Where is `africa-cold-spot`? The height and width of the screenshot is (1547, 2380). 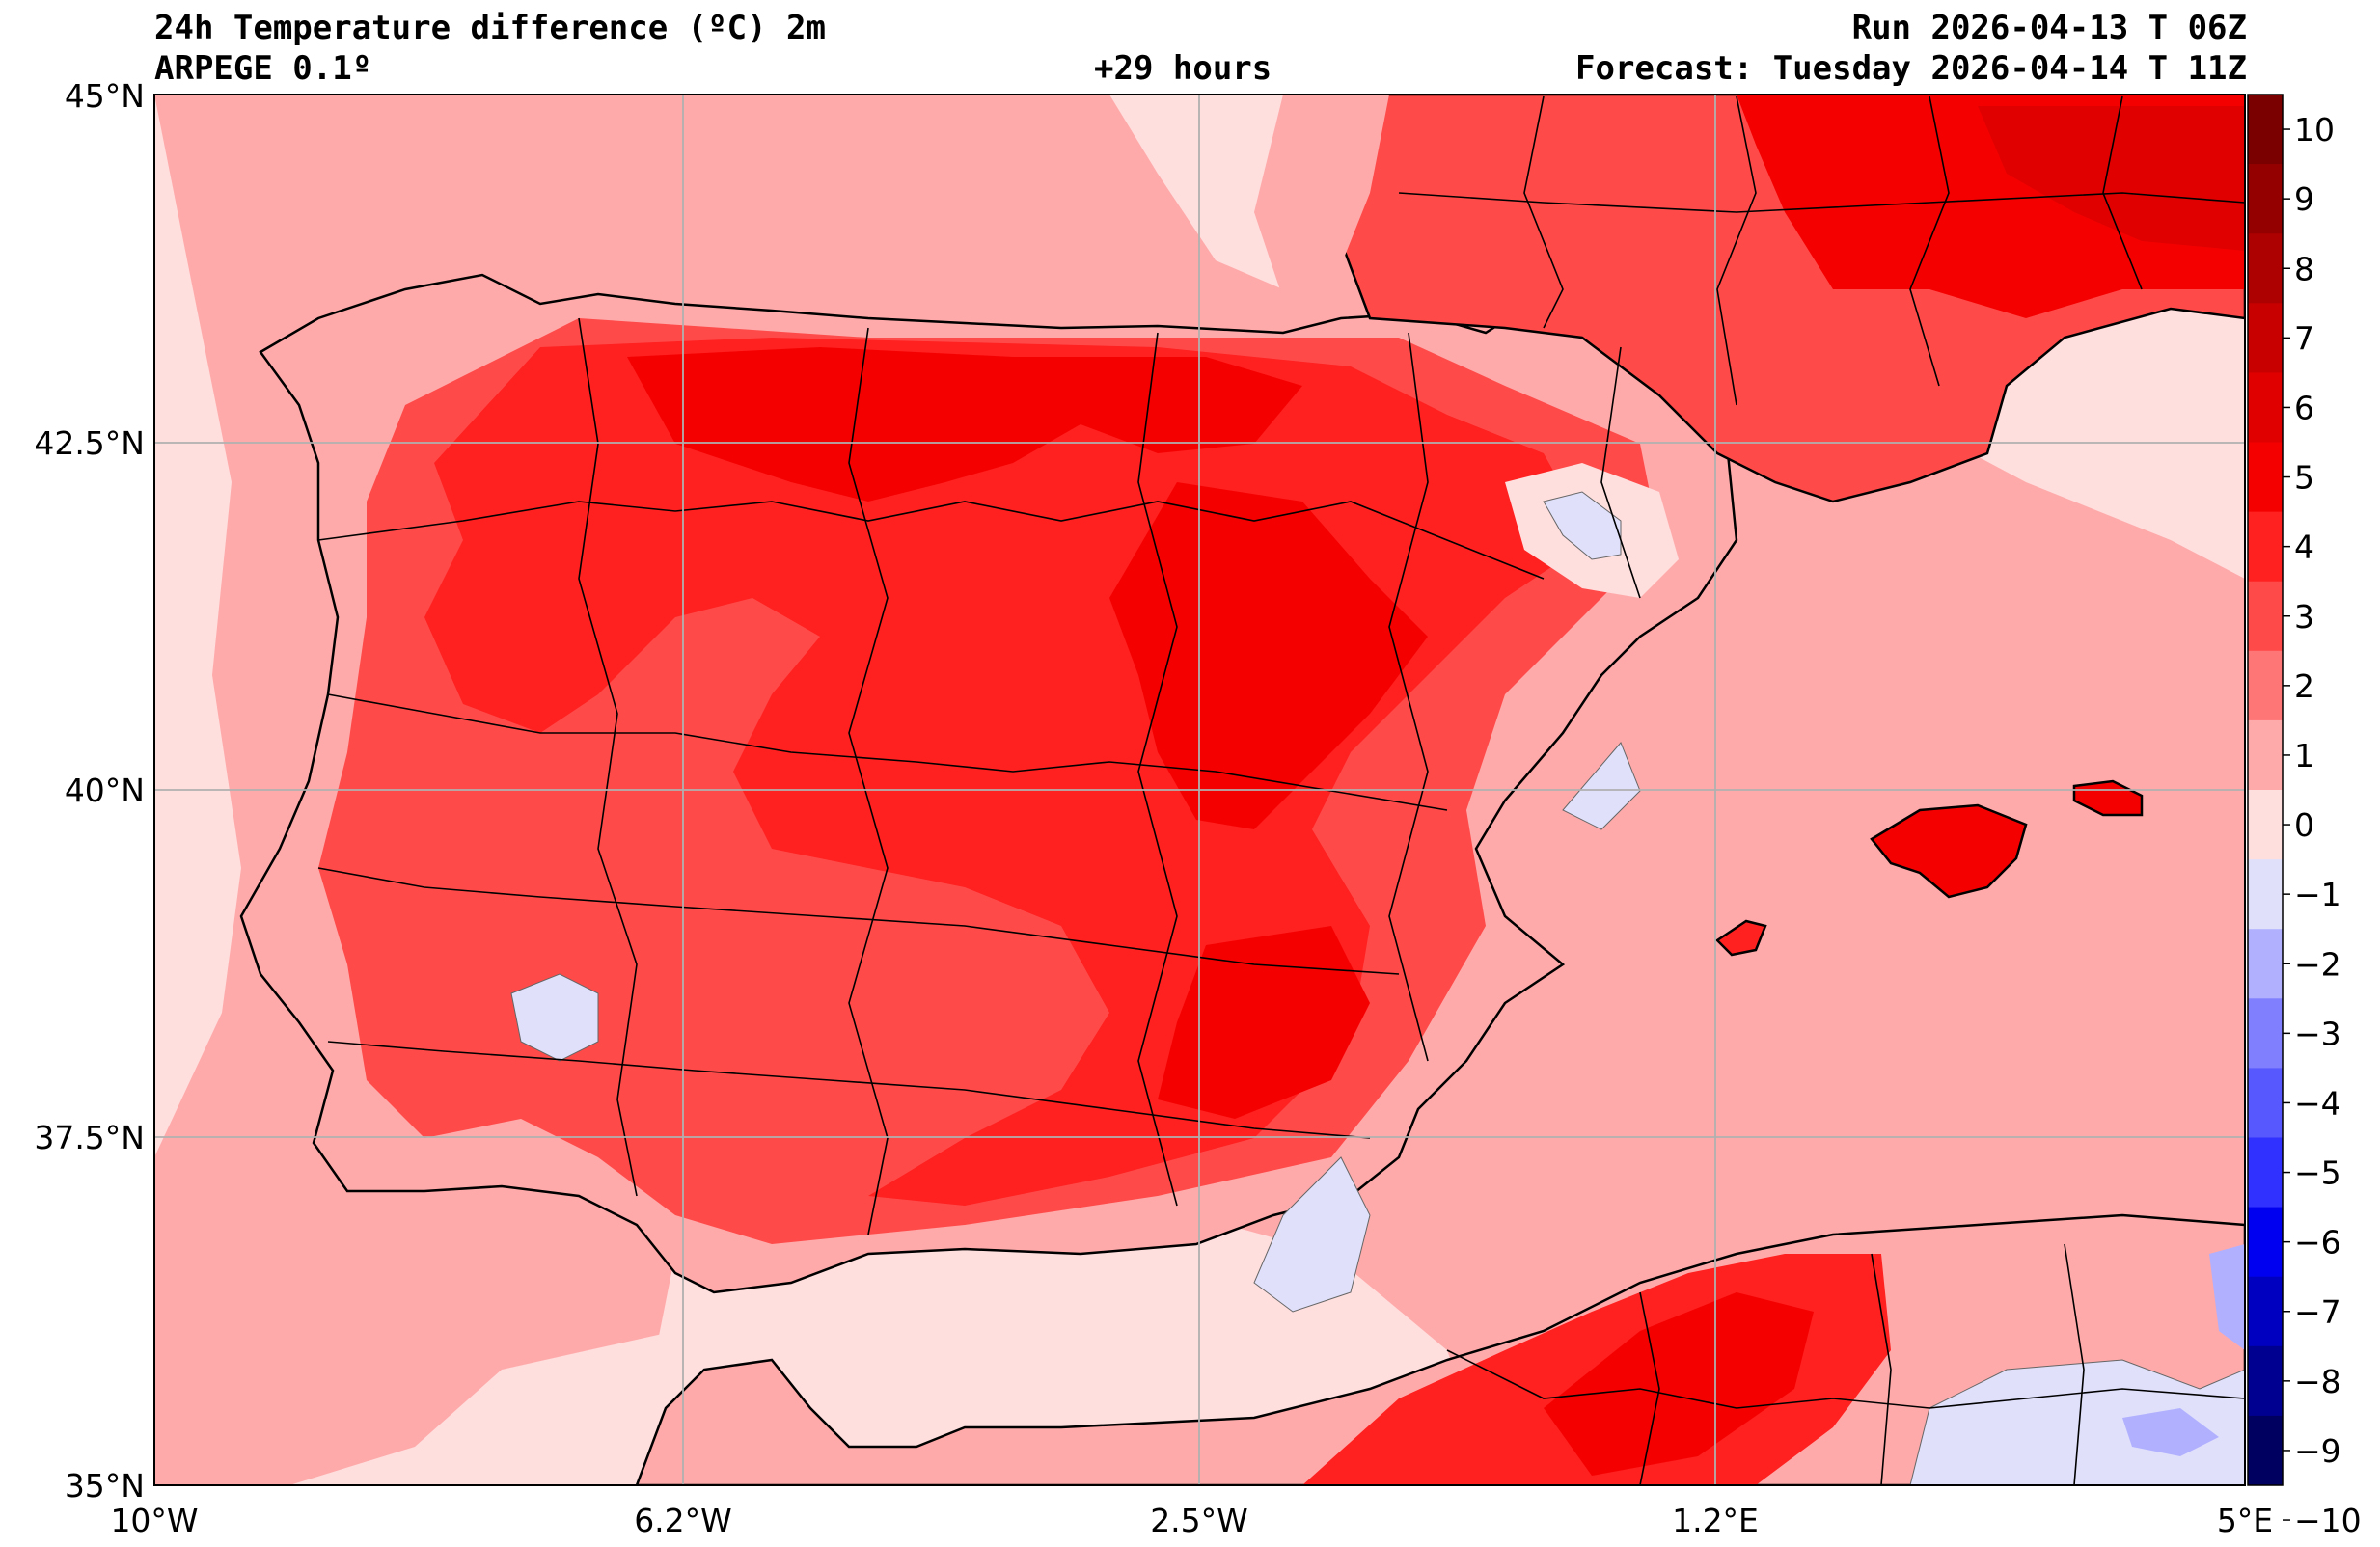
africa-cold-spot is located at coordinates (2227, 1297).